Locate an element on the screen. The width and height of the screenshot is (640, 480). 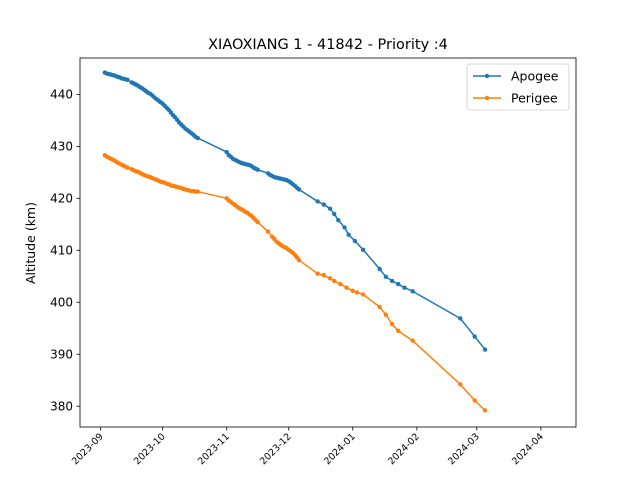
y-tick-label: 430 is located at coordinates (61, 147).